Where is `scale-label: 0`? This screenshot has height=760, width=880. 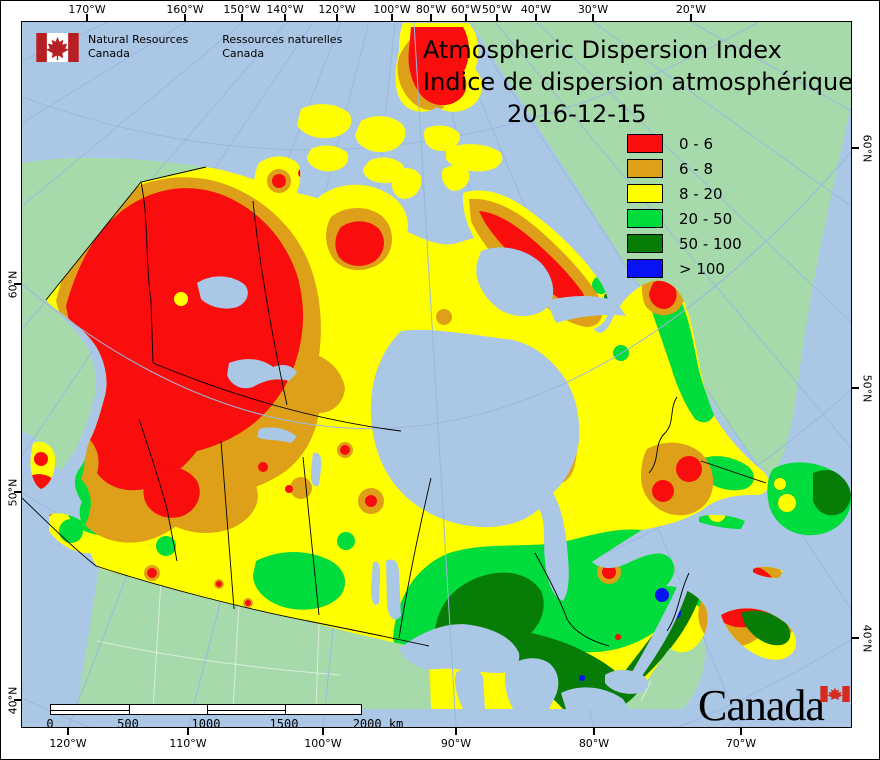 scale-label: 0 is located at coordinates (50, 722).